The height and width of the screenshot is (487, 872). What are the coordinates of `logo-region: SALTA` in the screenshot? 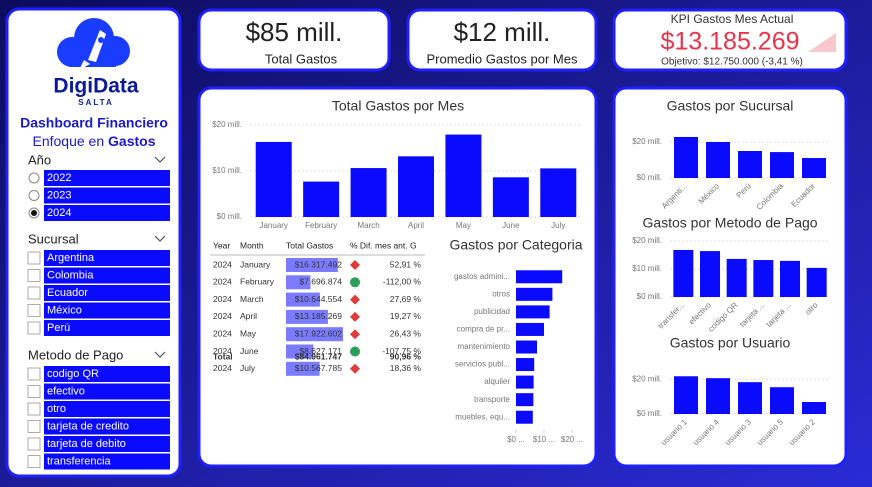 It's located at (95, 102).